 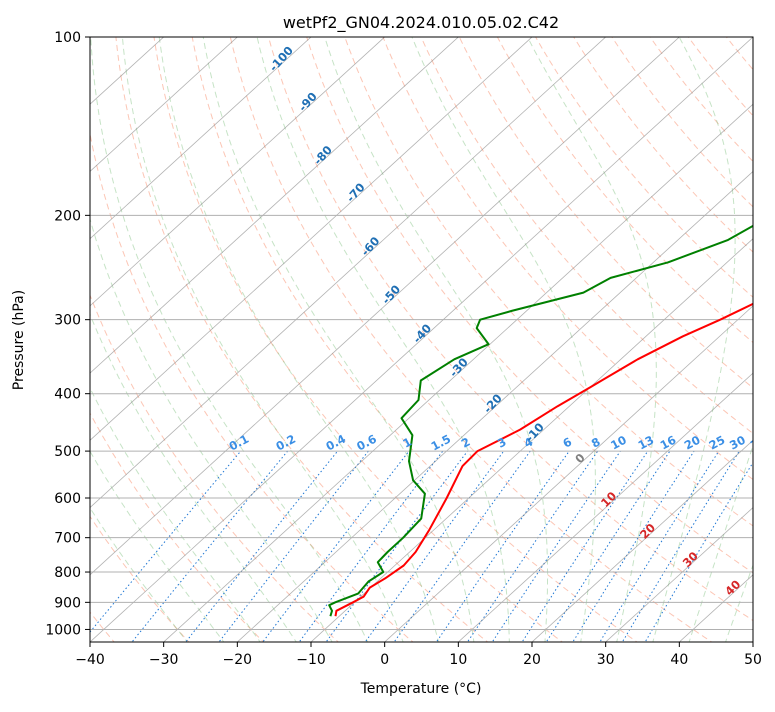 What do you see at coordinates (67, 573) in the screenshot?
I see `y-tick-label: 800` at bounding box center [67, 573].